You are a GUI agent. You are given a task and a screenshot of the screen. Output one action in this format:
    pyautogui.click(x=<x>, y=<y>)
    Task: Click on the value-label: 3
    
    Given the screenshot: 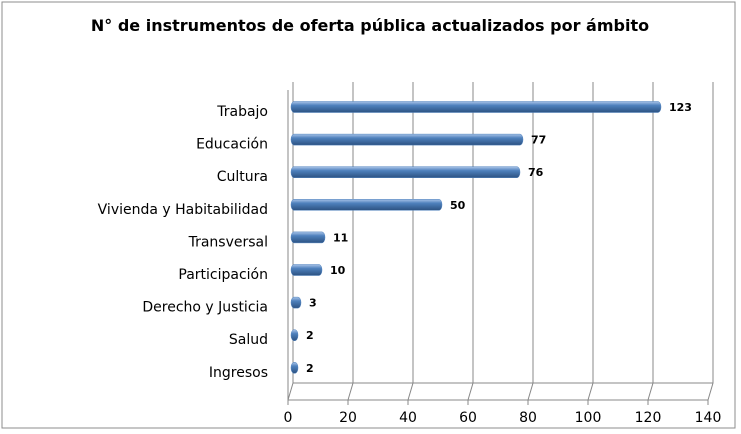 What is the action you would take?
    pyautogui.click(x=313, y=303)
    